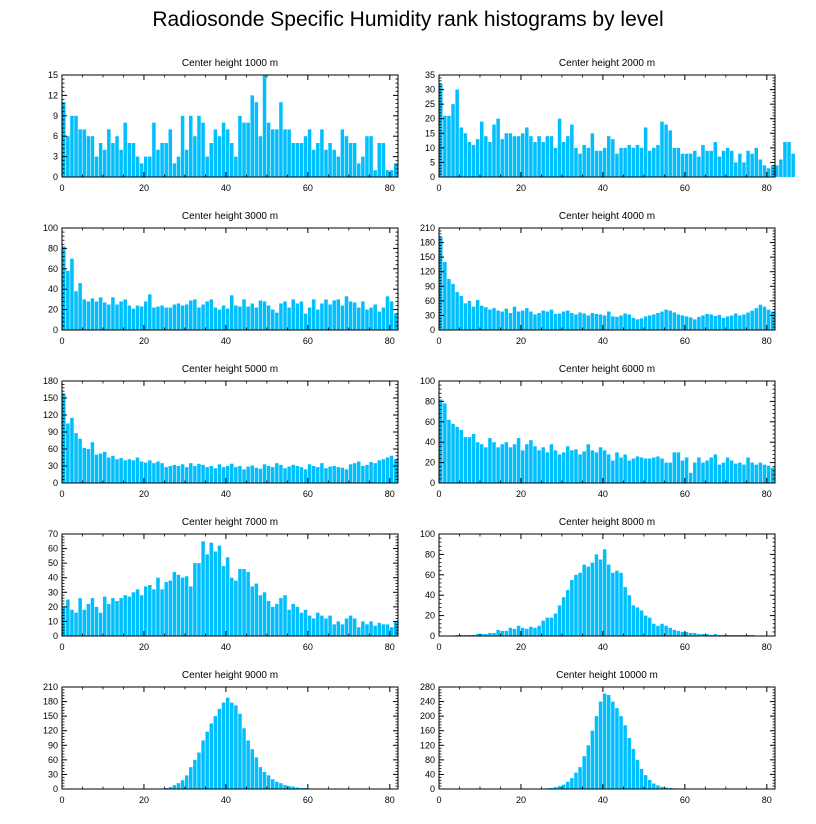  What do you see at coordinates (50, 398) in the screenshot?
I see `y-tick-label: 150` at bounding box center [50, 398].